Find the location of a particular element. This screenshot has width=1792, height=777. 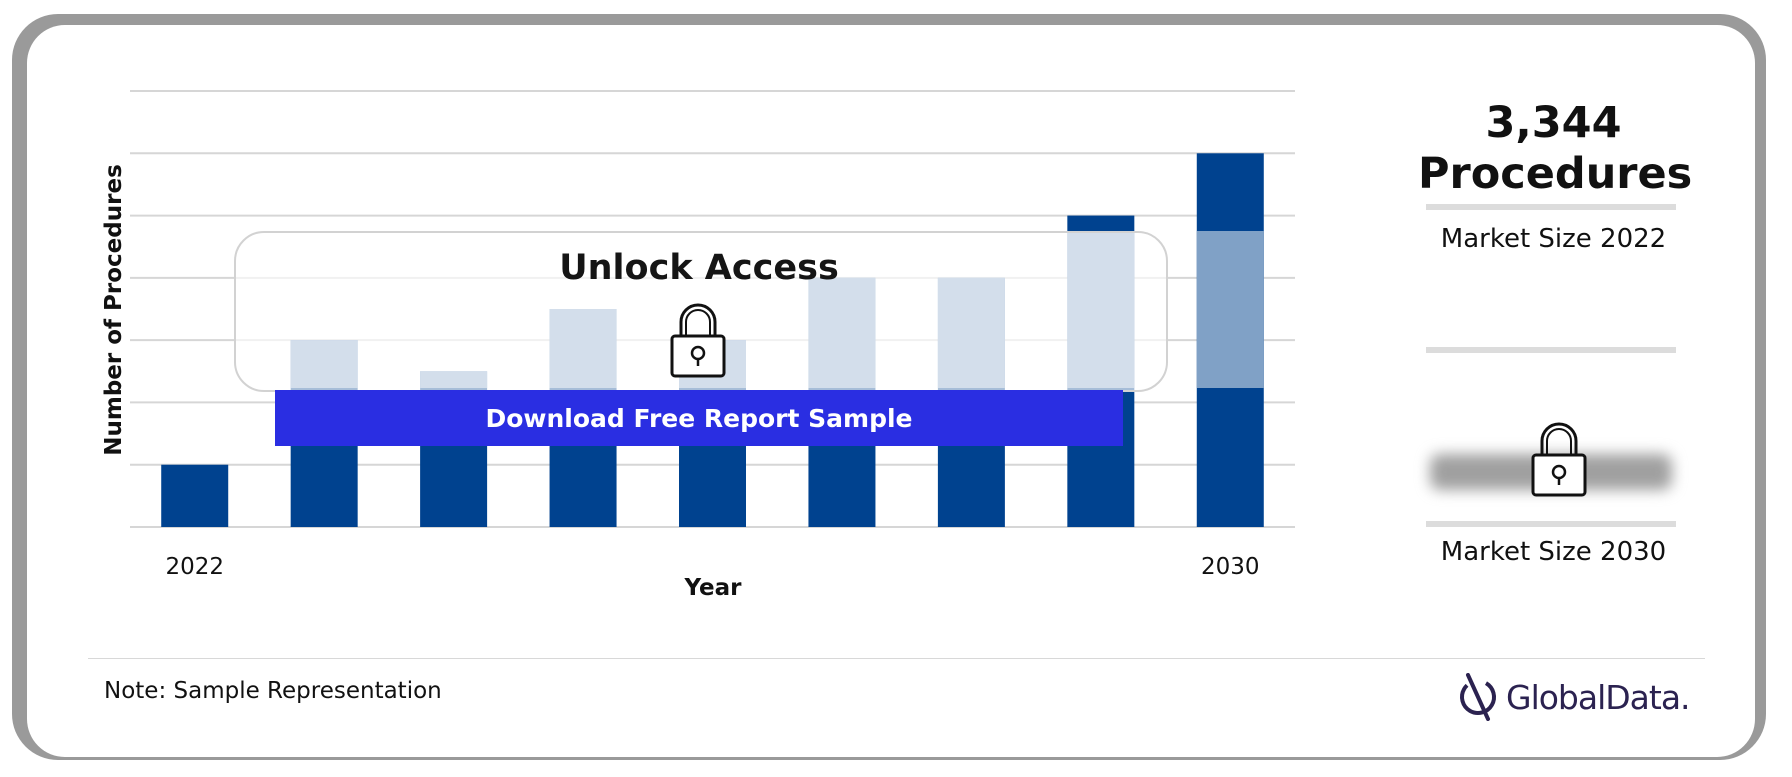

x-tick-labels: 2022 2030 is located at coordinates (712, 567).